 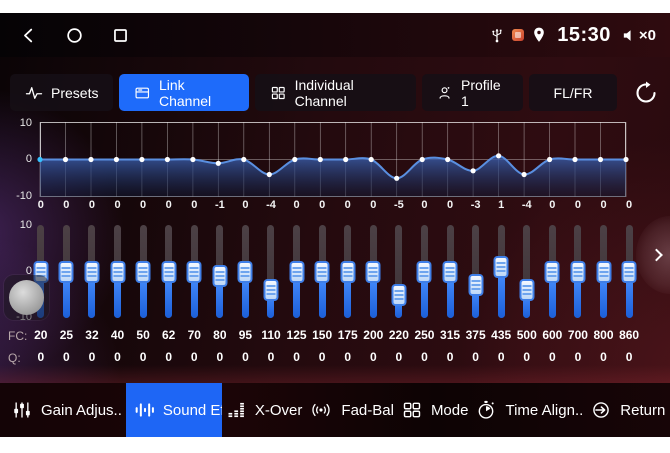 What do you see at coordinates (26, 297) in the screenshot?
I see `floating-touch-ball` at bounding box center [26, 297].